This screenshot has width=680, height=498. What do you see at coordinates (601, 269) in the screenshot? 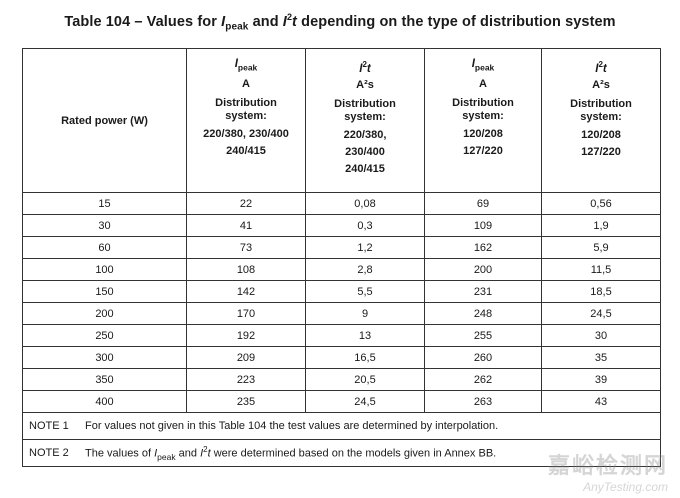
I see `value-cell: 11,5` at bounding box center [601, 269].